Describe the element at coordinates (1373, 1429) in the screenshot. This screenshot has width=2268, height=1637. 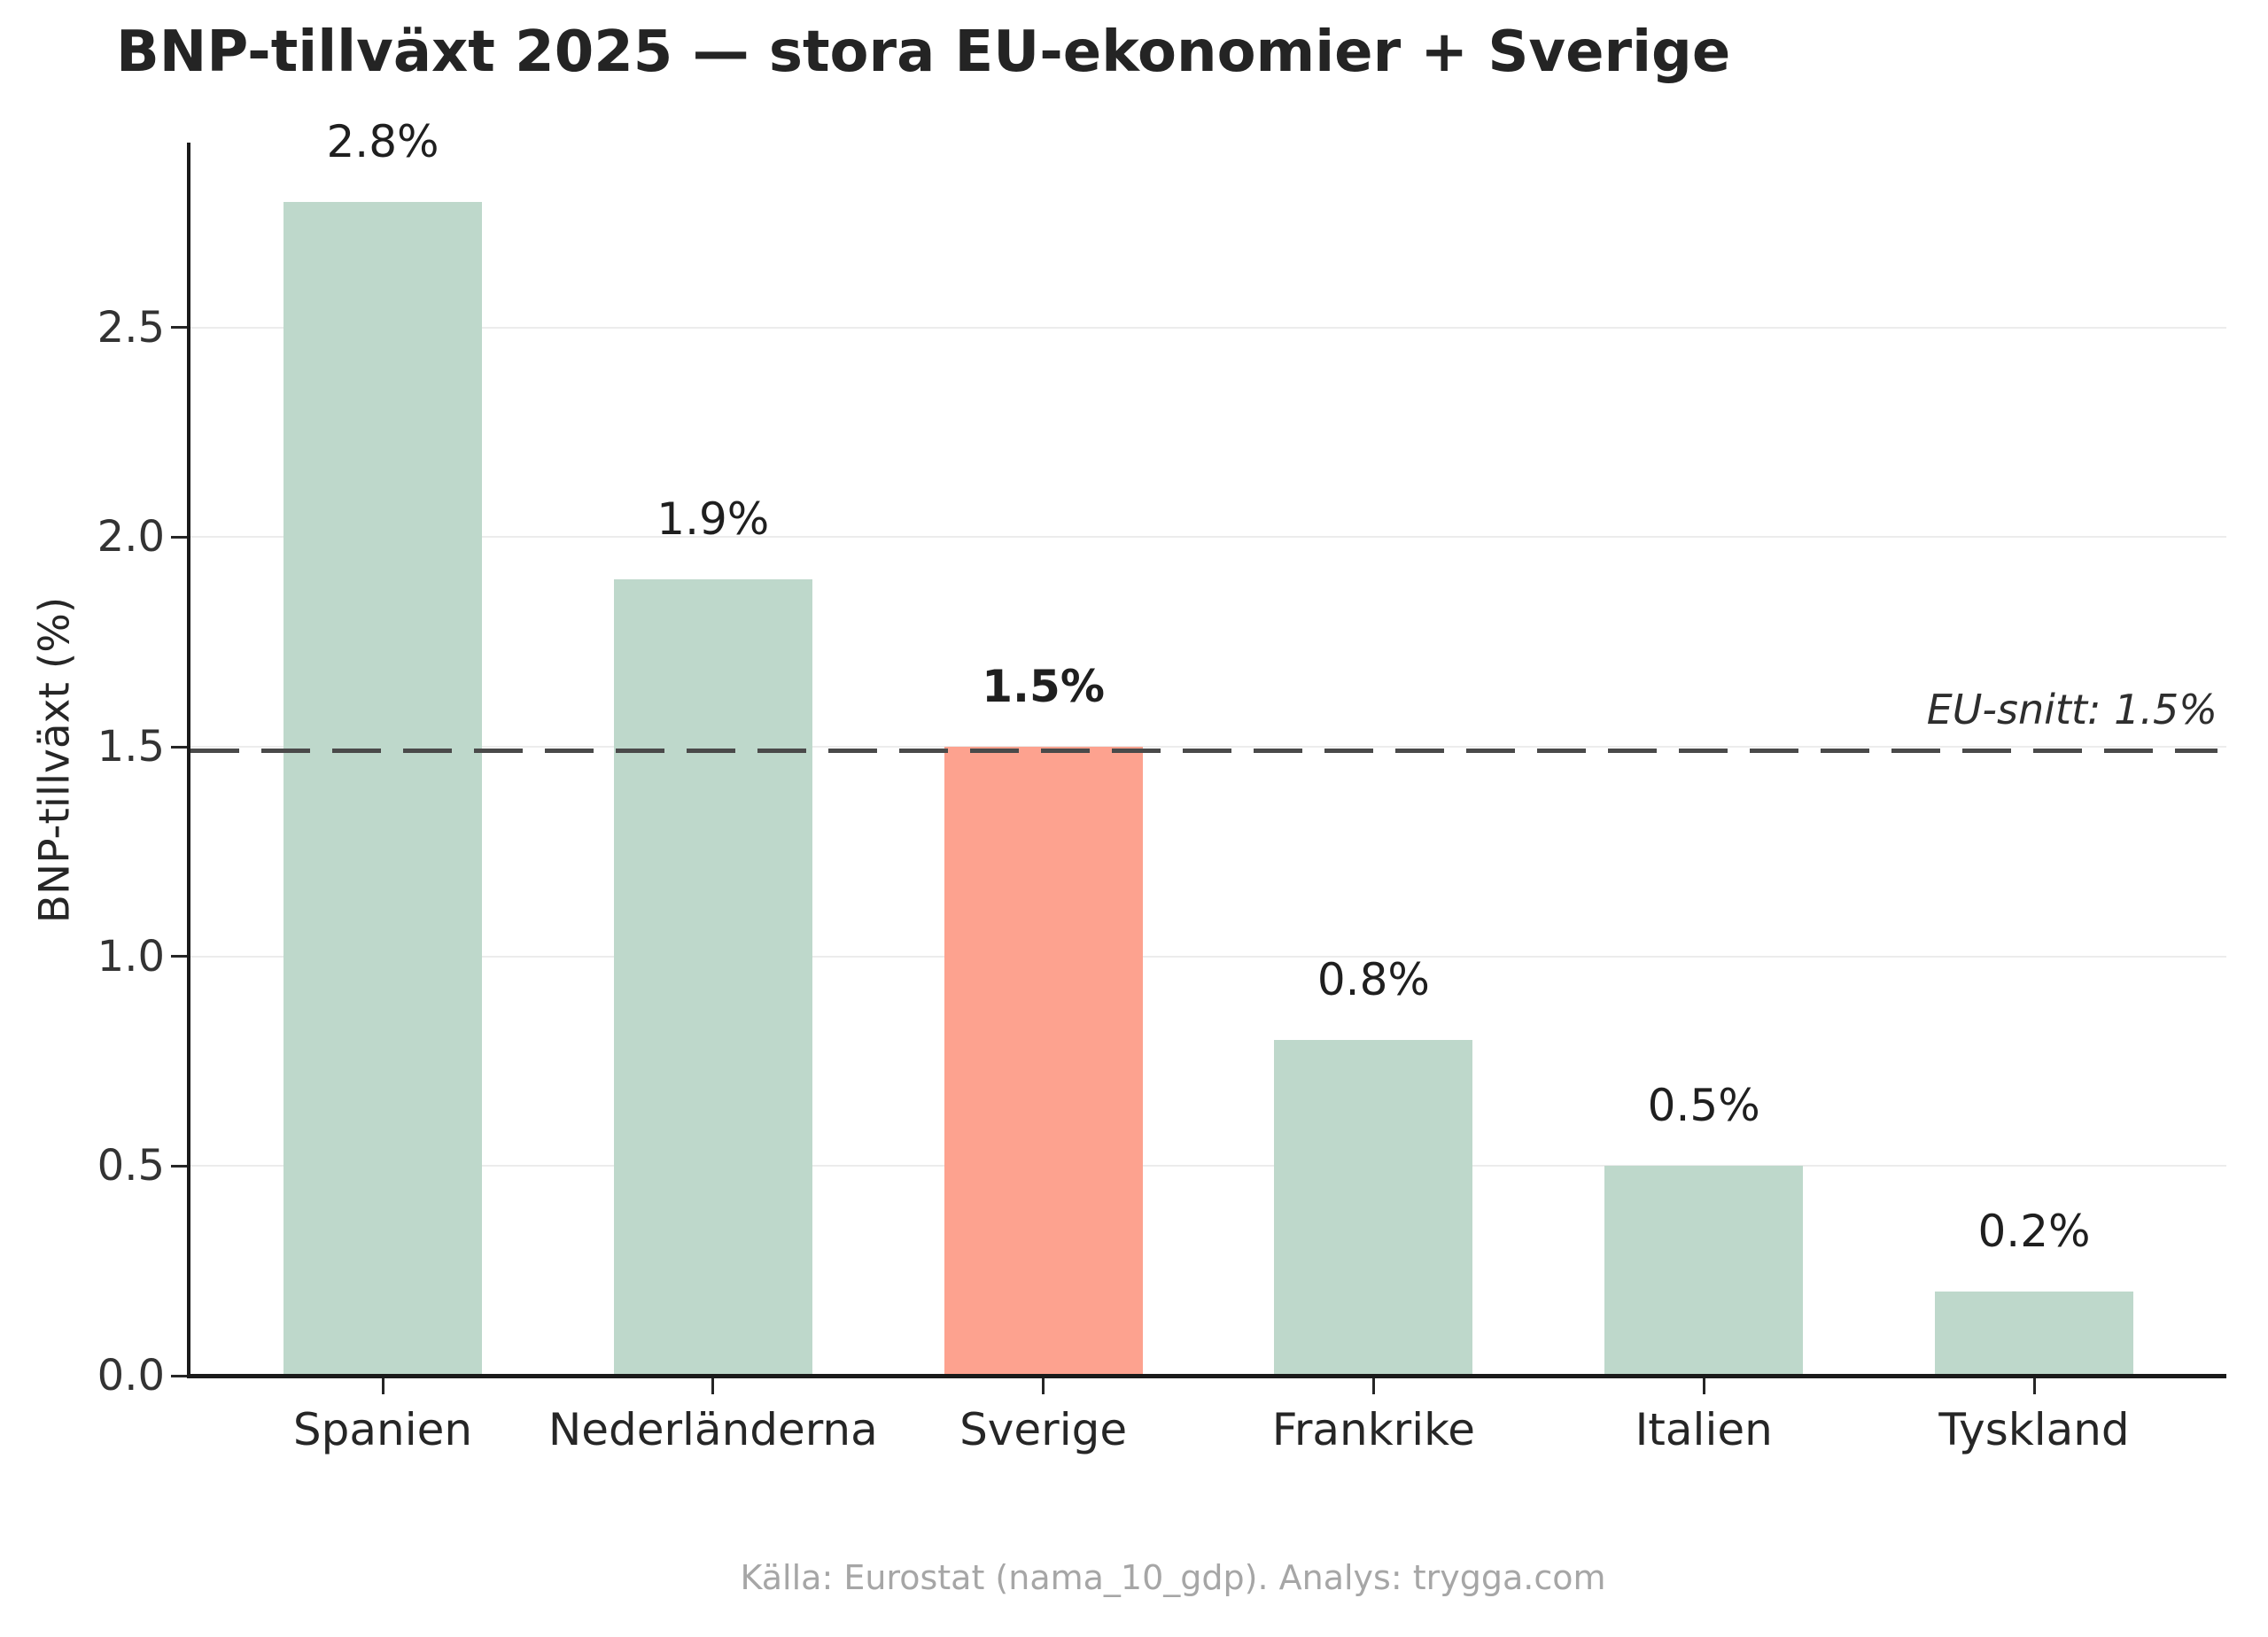
I see `x-tick-label: Frankrike` at that location.